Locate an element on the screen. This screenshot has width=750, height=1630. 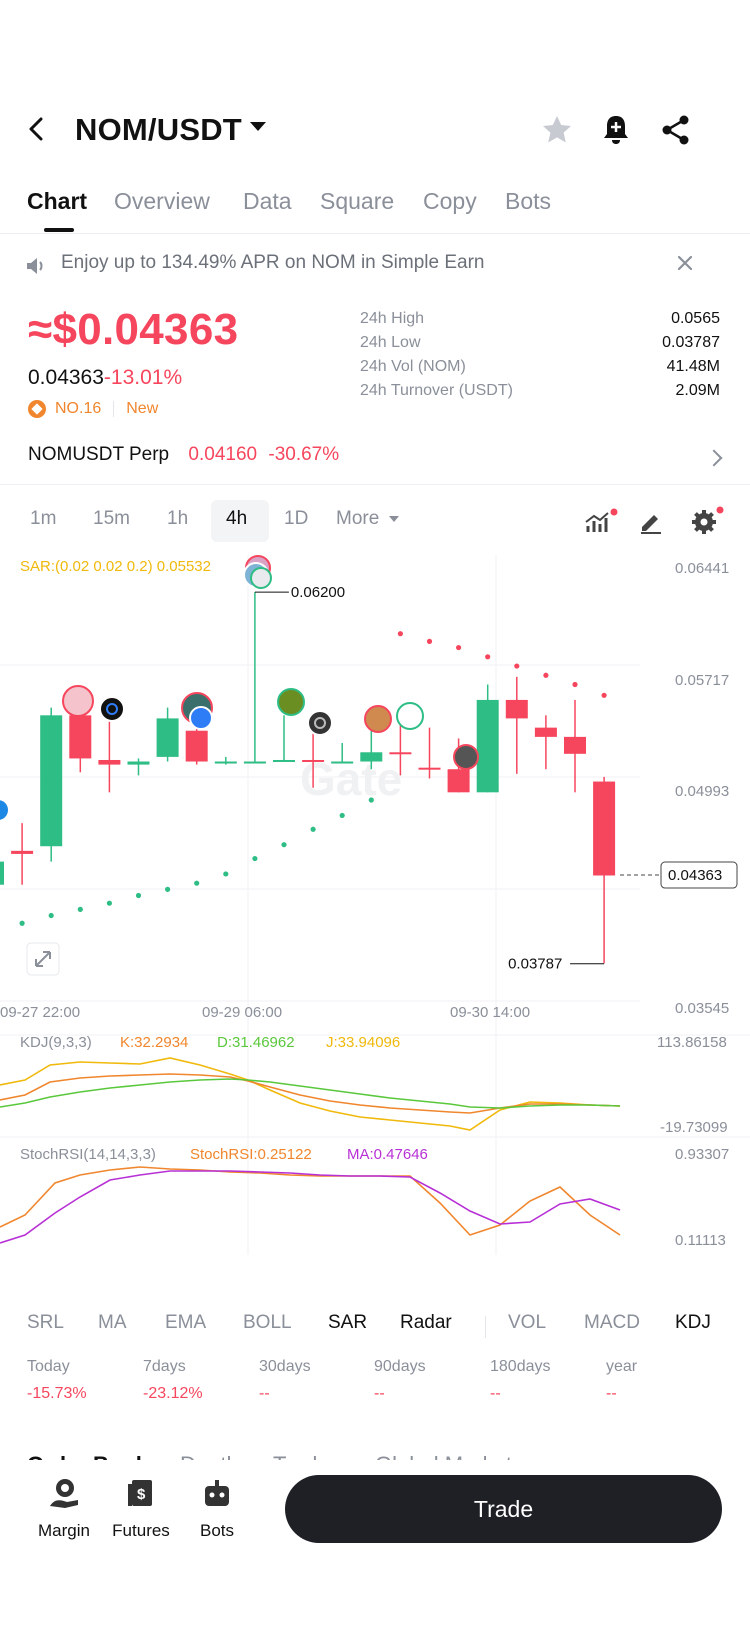
main-tabs: Chart Overview Data Square Copy Bots is located at coordinates (375, 207).